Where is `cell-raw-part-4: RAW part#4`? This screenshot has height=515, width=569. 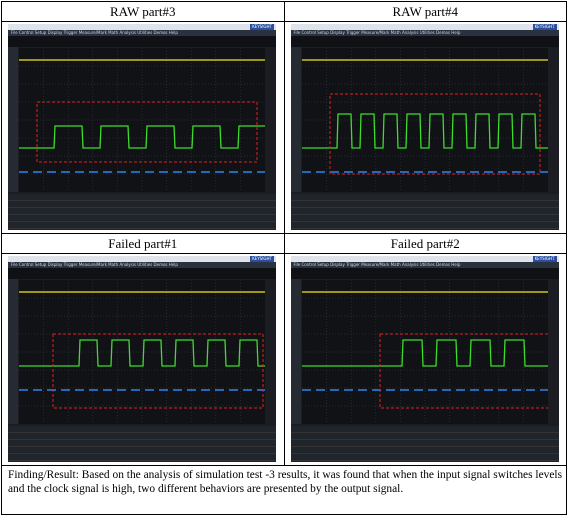
cell-raw-part-4: RAW part#4 is located at coordinates (425, 11).